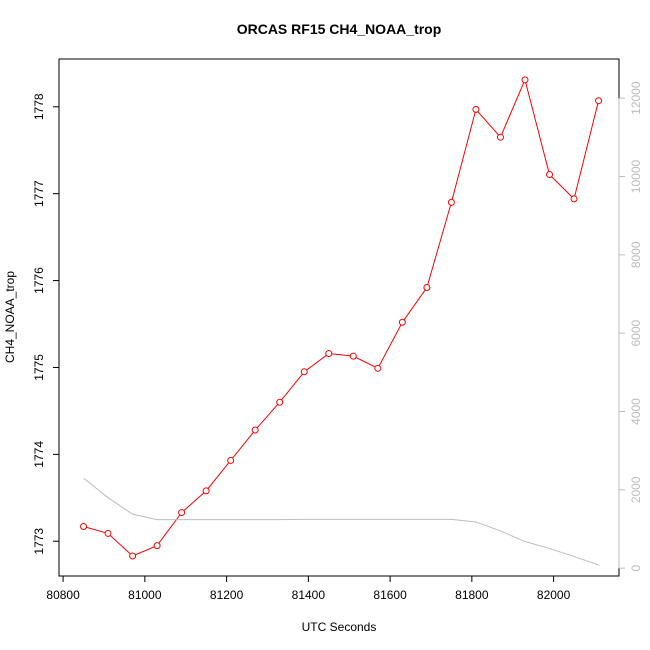 The width and height of the screenshot is (650, 650). Describe the element at coordinates (39, 280) in the screenshot. I see `y-tick-label-3: 1776` at that location.